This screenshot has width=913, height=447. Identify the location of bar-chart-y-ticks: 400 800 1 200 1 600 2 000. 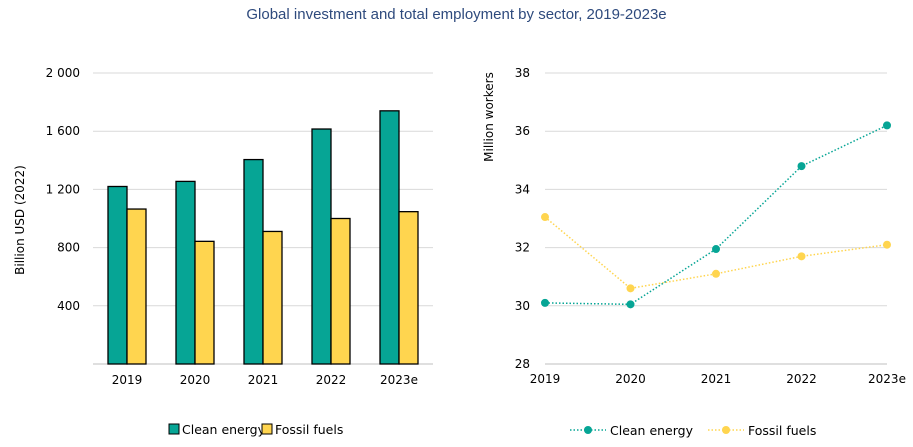
(63, 189).